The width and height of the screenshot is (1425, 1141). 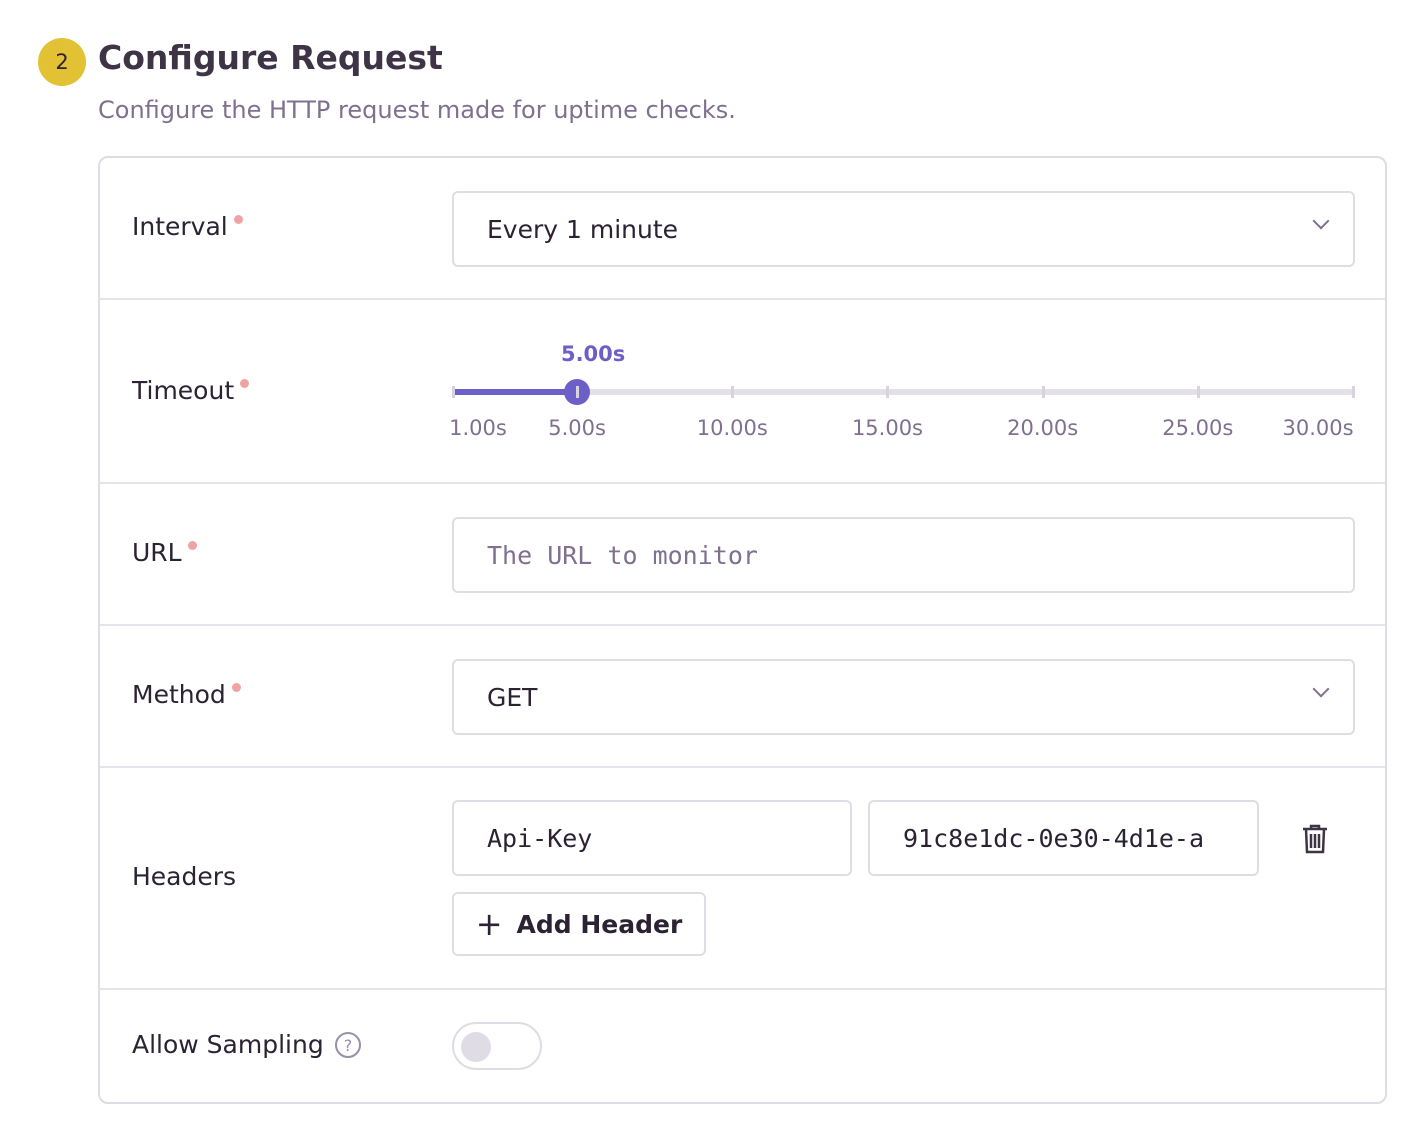 What do you see at coordinates (1043, 428) in the screenshot?
I see `slider-tick-label: 20.00s` at bounding box center [1043, 428].